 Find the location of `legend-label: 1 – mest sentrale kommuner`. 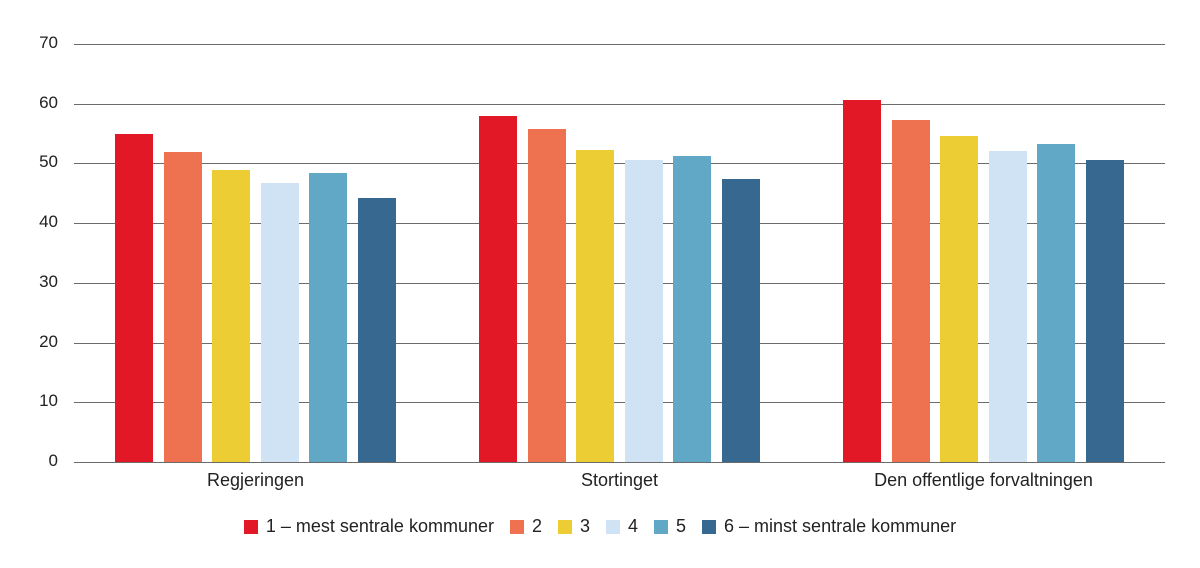

legend-label: 1 – mest sentrale kommuner is located at coordinates (379, 526).